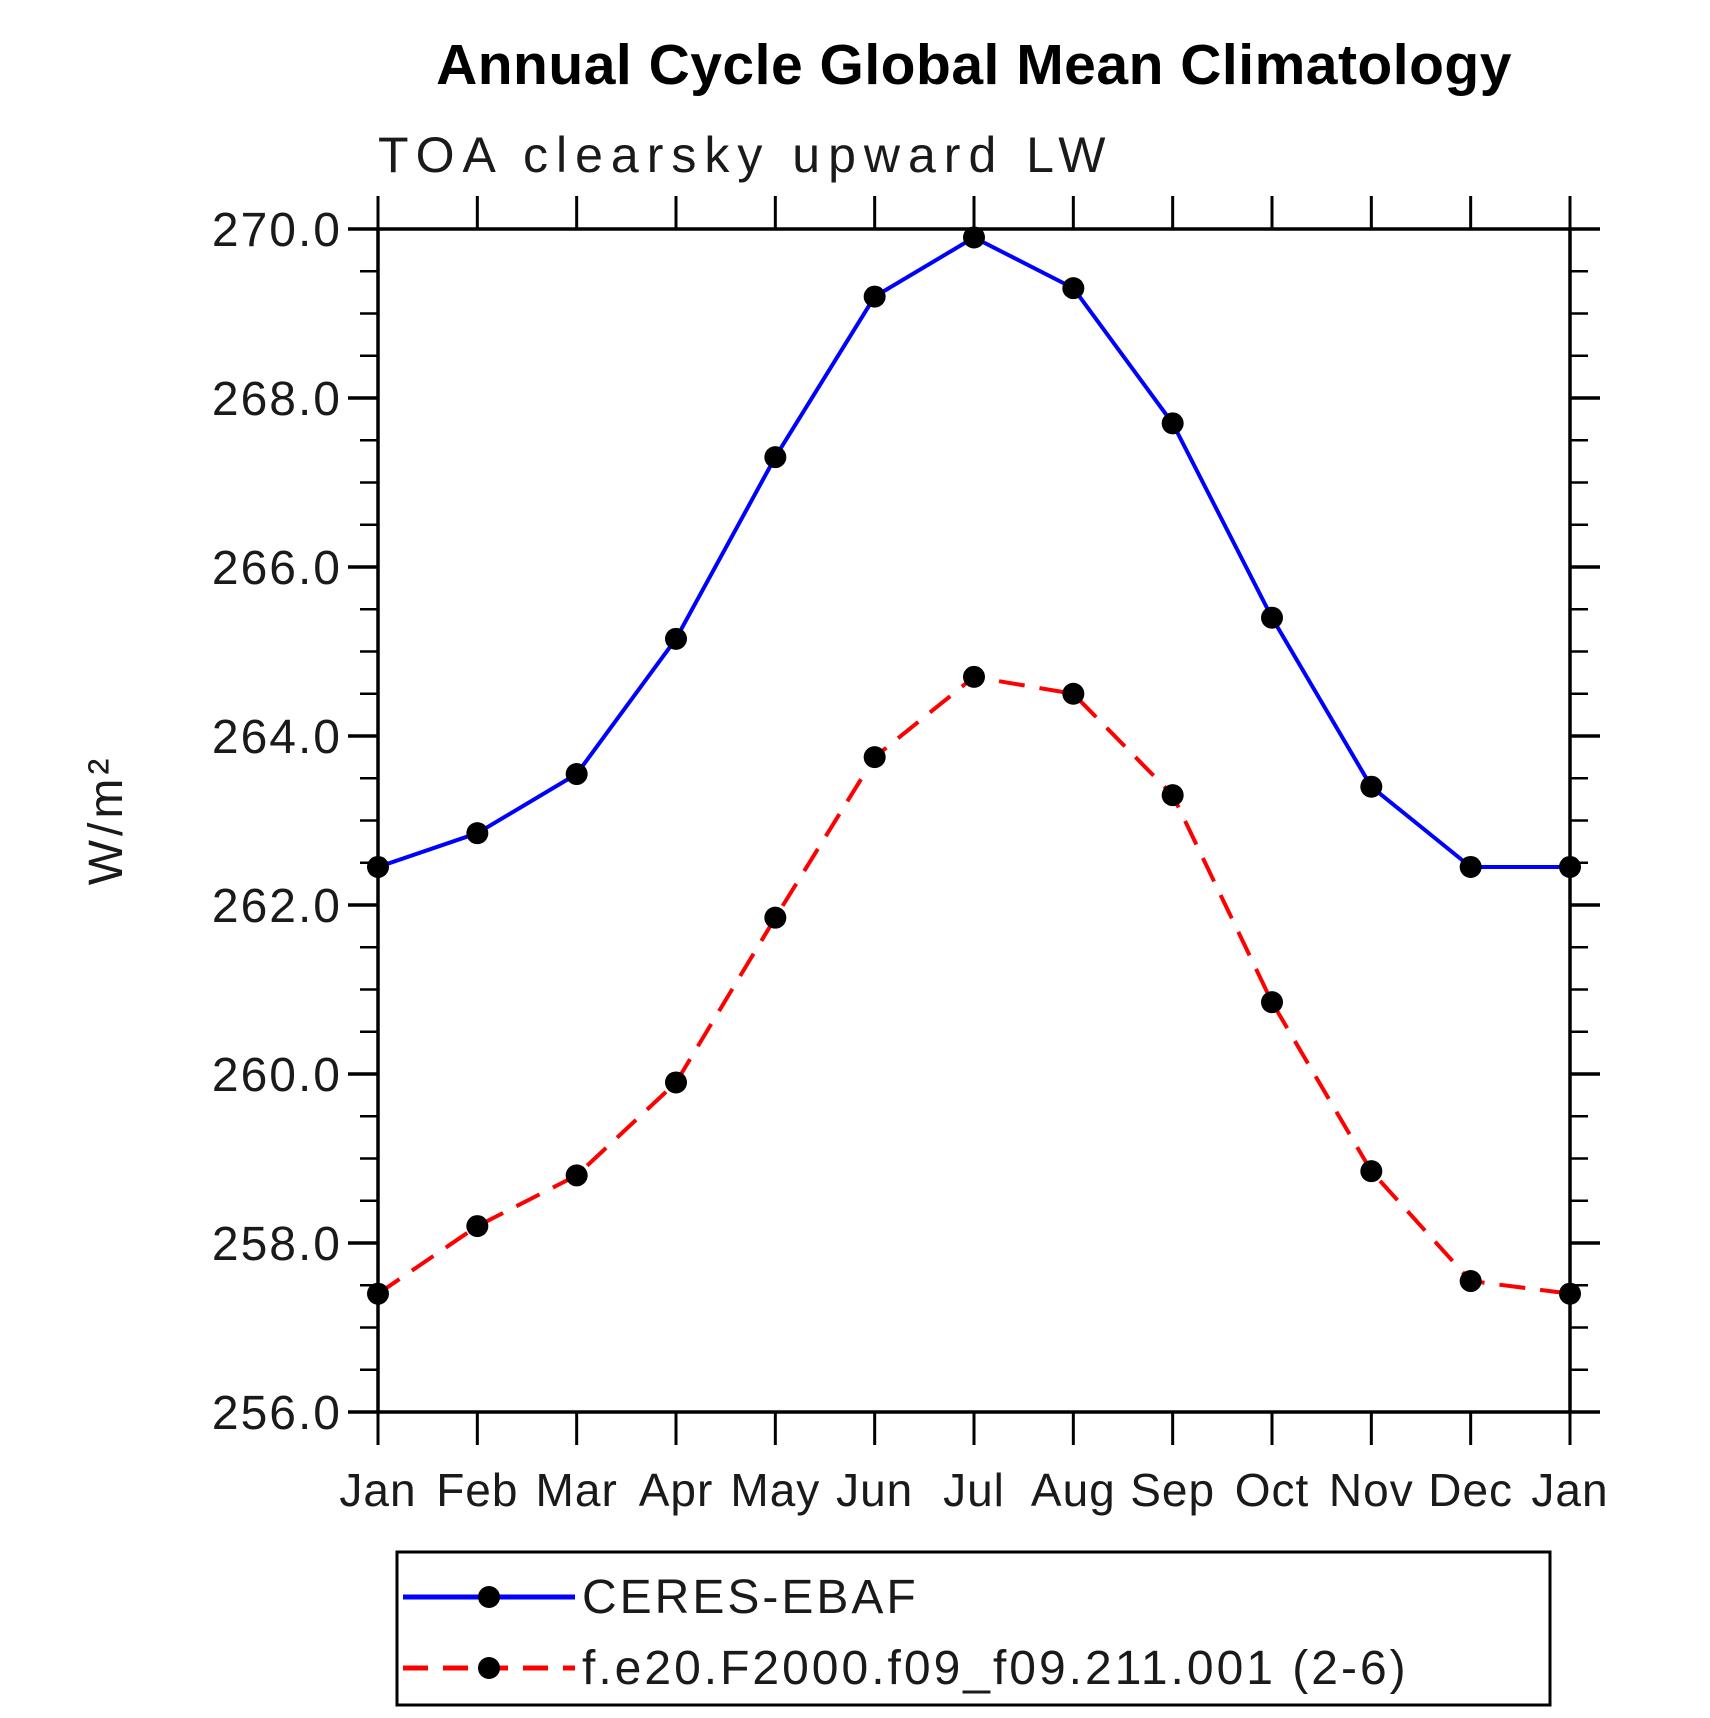 This screenshot has width=1710, height=1718. I want to click on x-tick-label: Oct, so click(1272, 1490).